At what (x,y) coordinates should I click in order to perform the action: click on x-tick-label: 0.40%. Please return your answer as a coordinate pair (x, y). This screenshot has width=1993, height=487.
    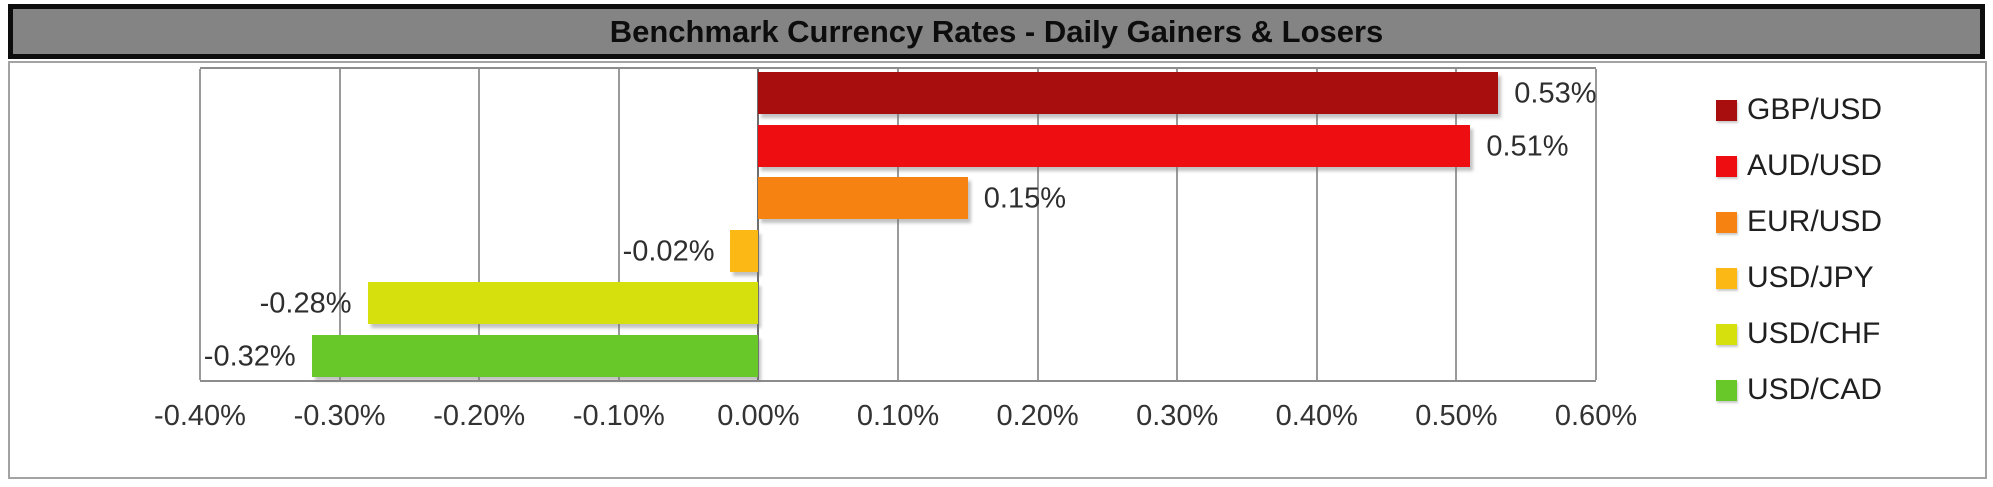
    Looking at the image, I should click on (1316, 416).